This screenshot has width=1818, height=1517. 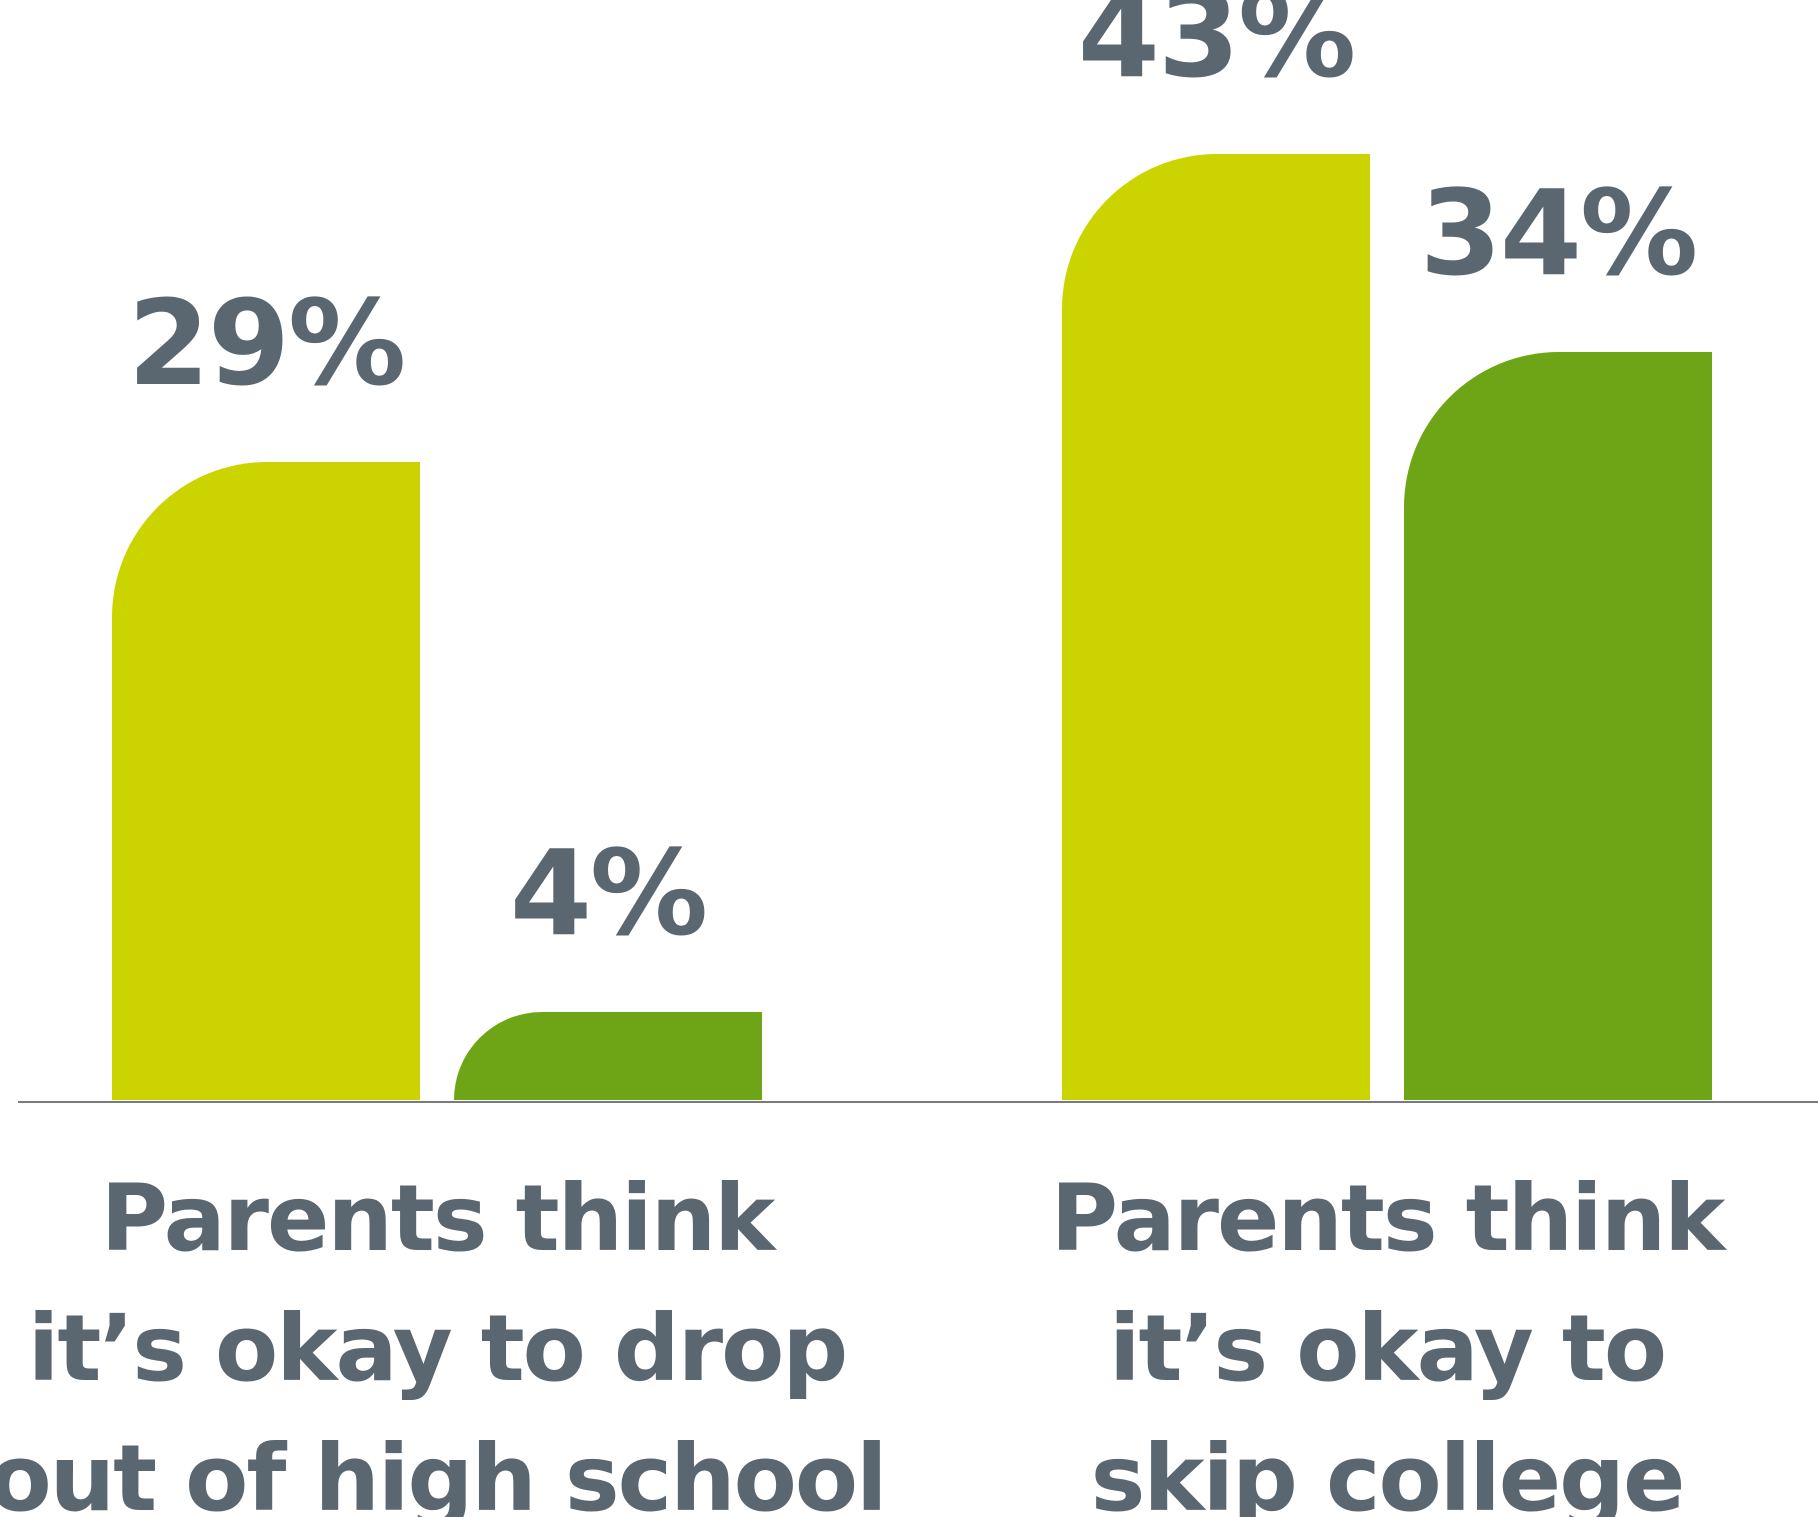 I want to click on value-label-1-2: 4%, so click(x=608, y=893).